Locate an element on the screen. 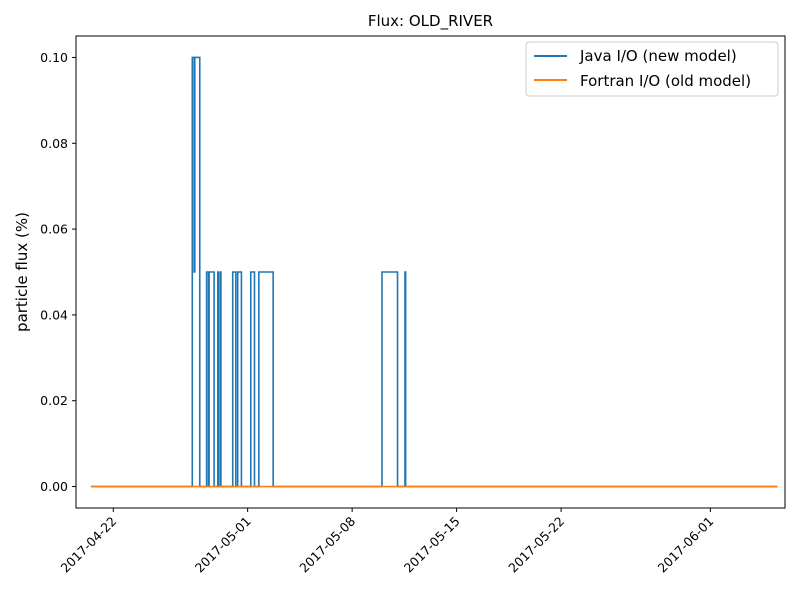  y-axis-label: particle flux (%) is located at coordinates (22, 272).